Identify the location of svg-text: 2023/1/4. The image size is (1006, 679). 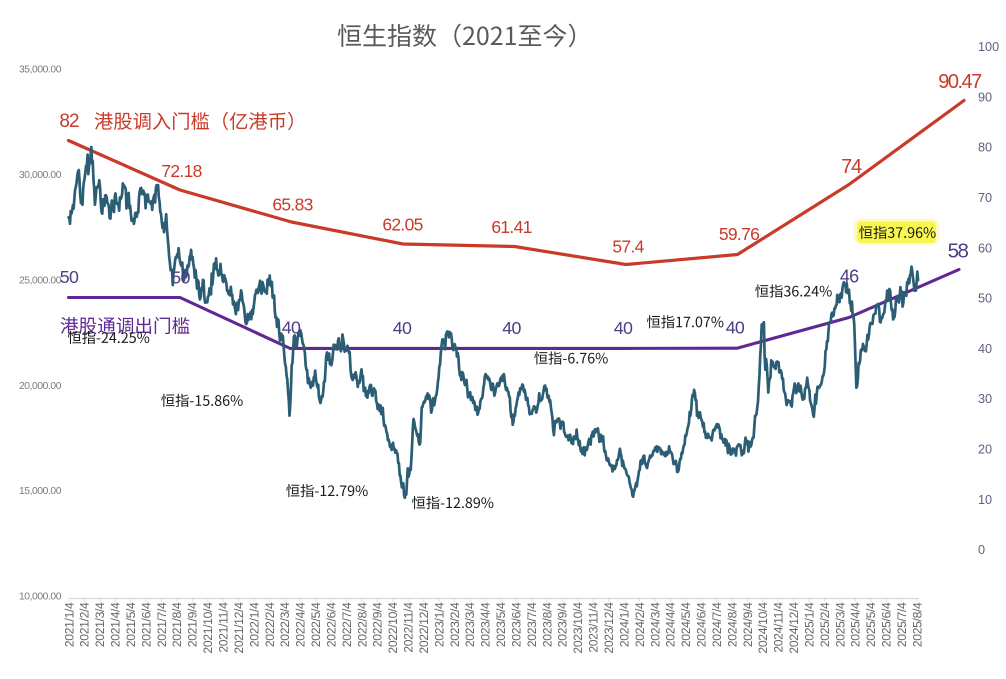
(439, 624).